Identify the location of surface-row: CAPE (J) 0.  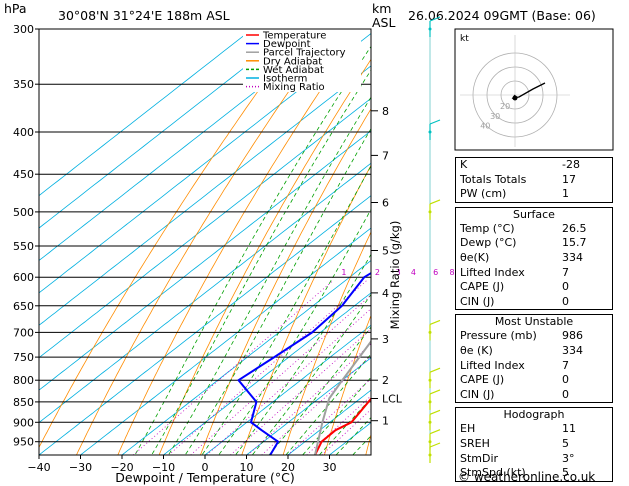
(534, 287).